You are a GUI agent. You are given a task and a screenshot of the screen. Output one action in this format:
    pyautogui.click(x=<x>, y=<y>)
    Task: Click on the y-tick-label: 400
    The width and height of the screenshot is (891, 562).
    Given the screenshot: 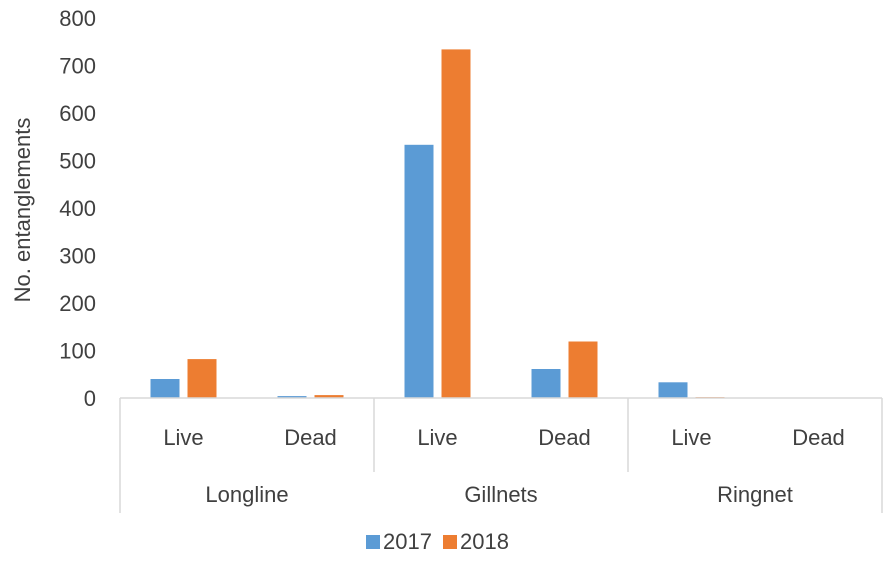 What is the action you would take?
    pyautogui.click(x=77, y=208)
    